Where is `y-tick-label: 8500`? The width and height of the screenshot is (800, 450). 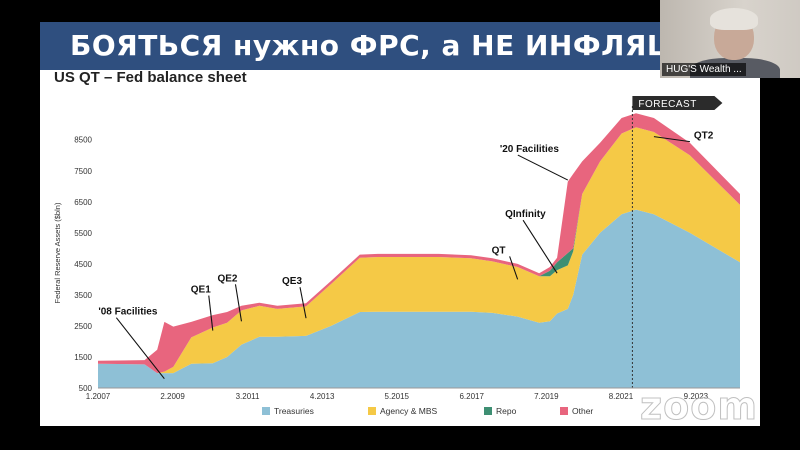
y-tick-label: 8500 is located at coordinates (83, 140).